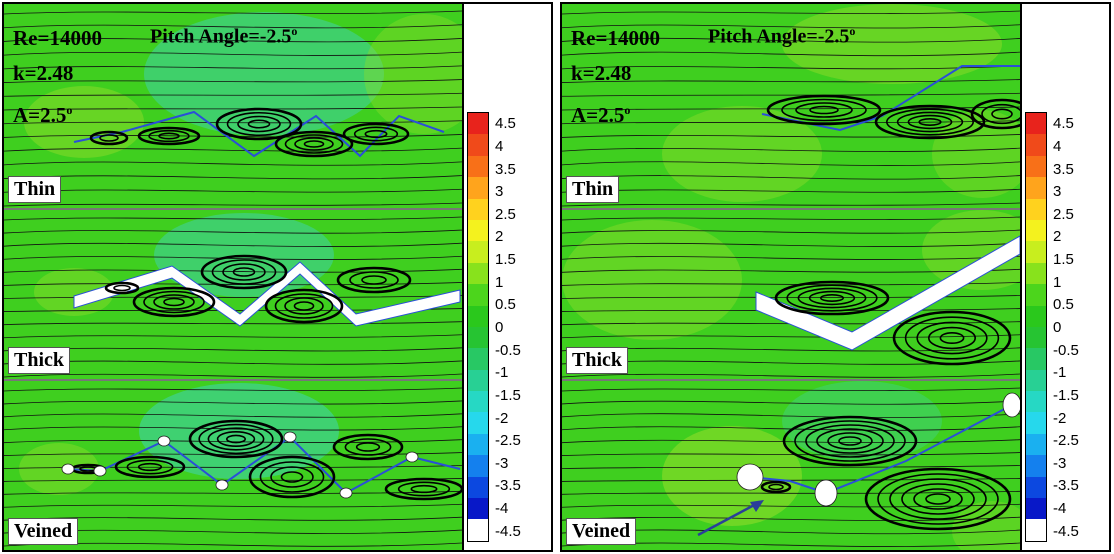 The image size is (1114, 554). Describe the element at coordinates (1063, 169) in the screenshot. I see `colorbar-tick-right-2: 3.5` at that location.